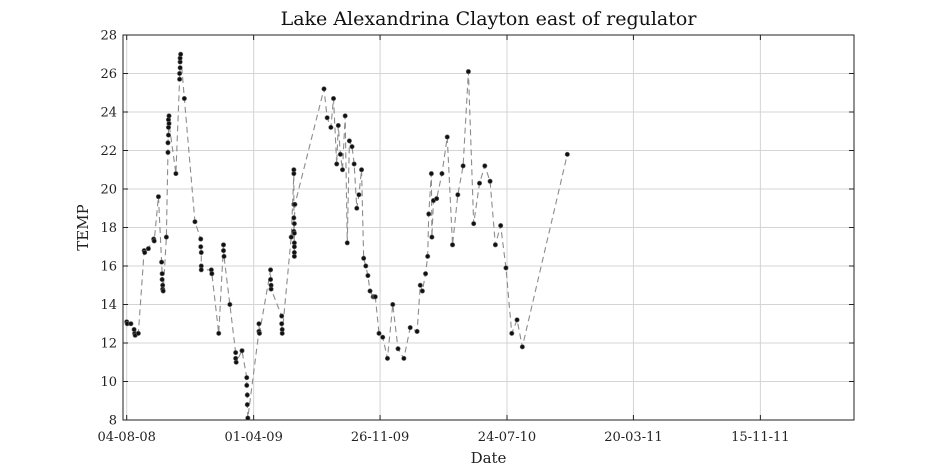 This screenshot has width=945, height=472. Describe the element at coordinates (760, 437) in the screenshot. I see `x-tick-label: 15-11-11` at that location.